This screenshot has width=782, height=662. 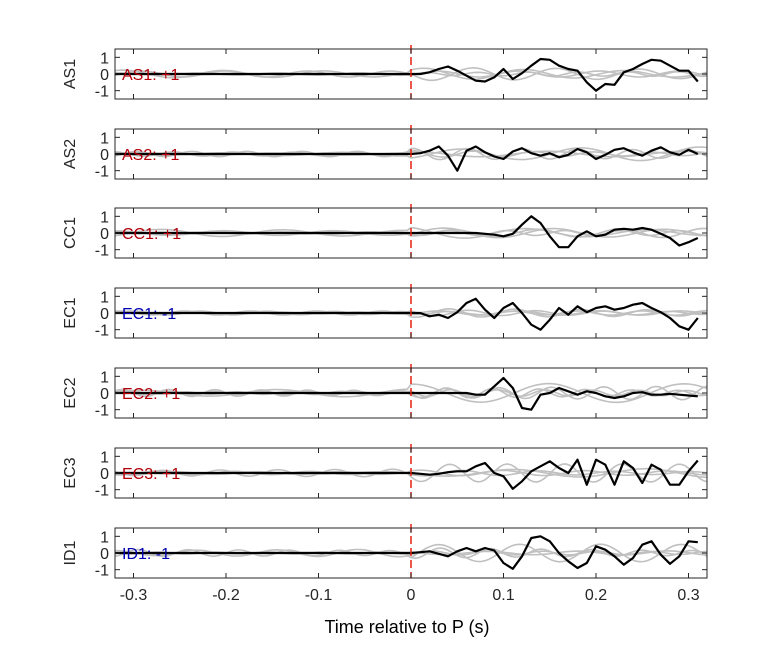 I want to click on polarity-annotation: EC2: +1, so click(x=151, y=394).